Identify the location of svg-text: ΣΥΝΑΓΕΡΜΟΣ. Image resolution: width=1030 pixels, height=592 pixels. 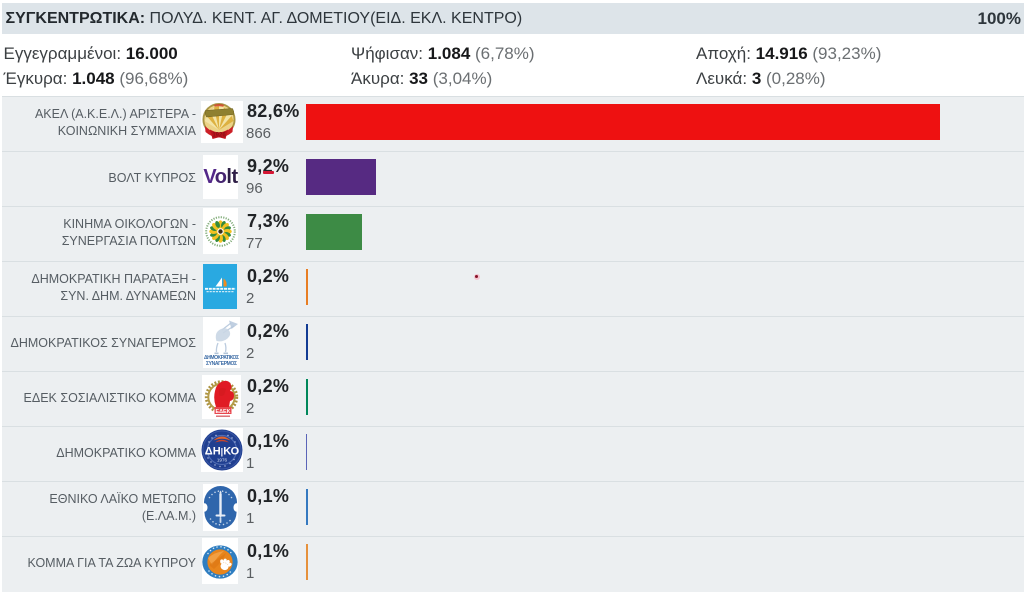
(221, 364).